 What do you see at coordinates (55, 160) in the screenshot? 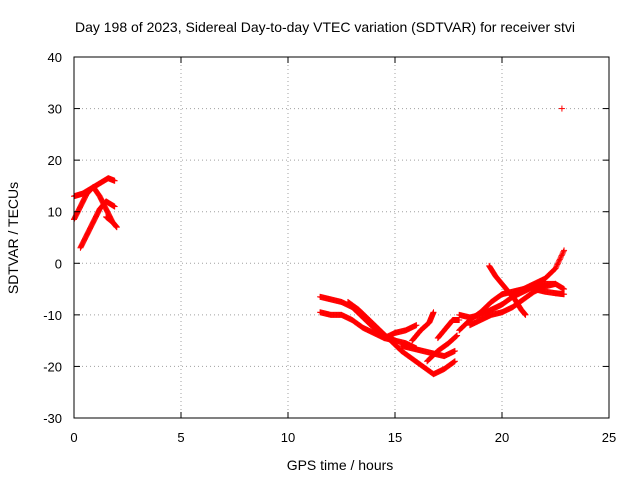
I see `y-tick-label: 20` at bounding box center [55, 160].